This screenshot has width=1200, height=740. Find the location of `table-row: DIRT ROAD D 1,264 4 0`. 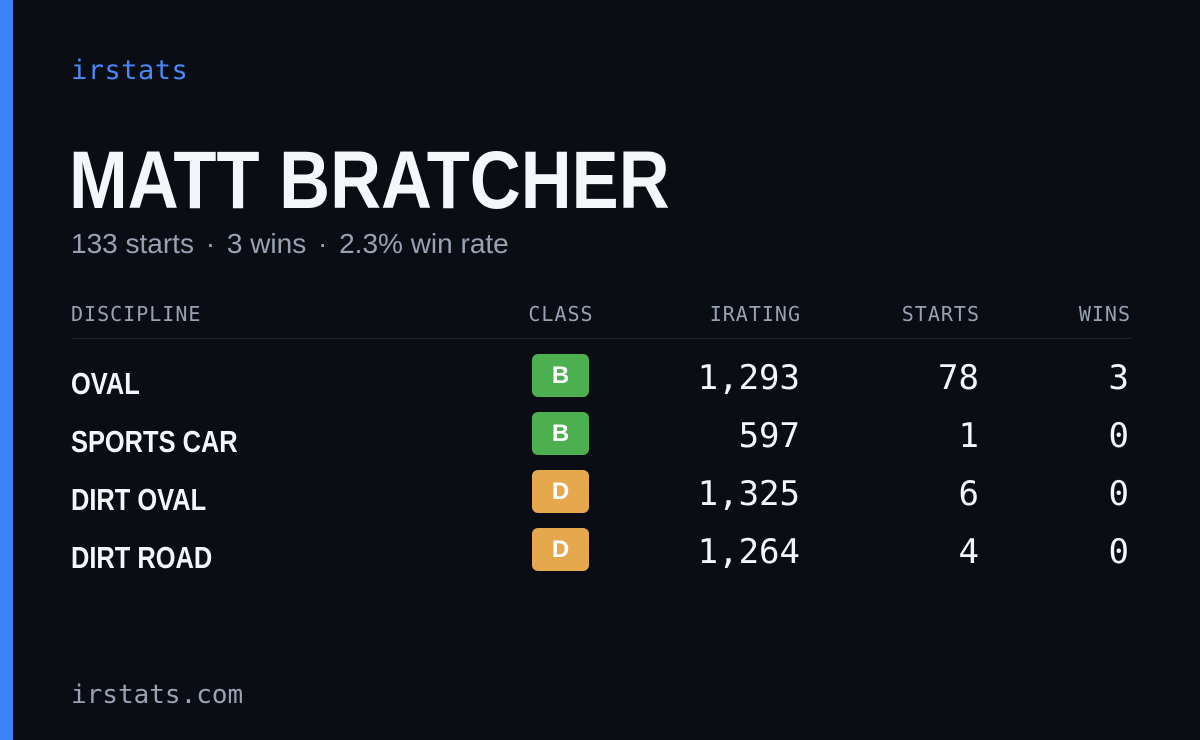

table-row: DIRT ROAD D 1,264 4 0 is located at coordinates (601, 553).